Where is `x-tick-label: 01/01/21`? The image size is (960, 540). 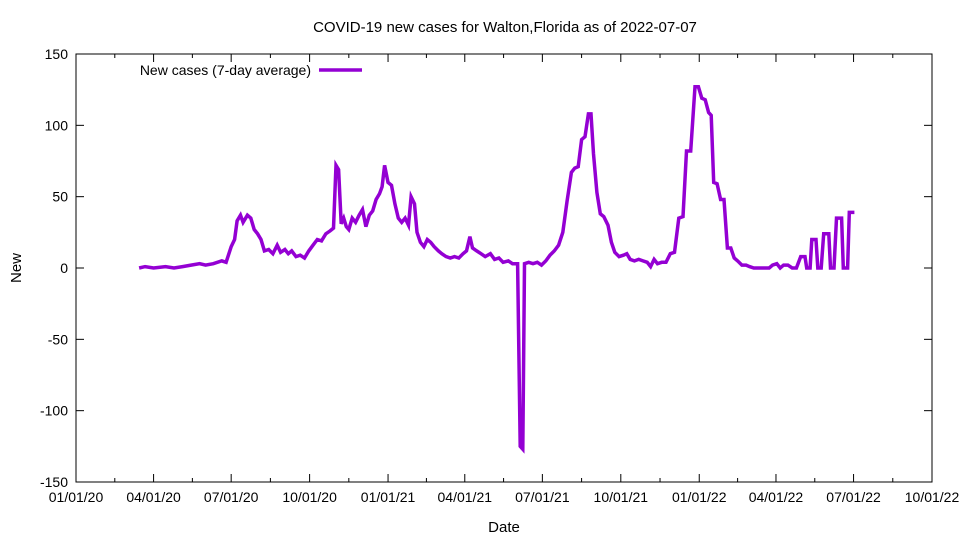
x-tick-label: 01/01/21 is located at coordinates (388, 497).